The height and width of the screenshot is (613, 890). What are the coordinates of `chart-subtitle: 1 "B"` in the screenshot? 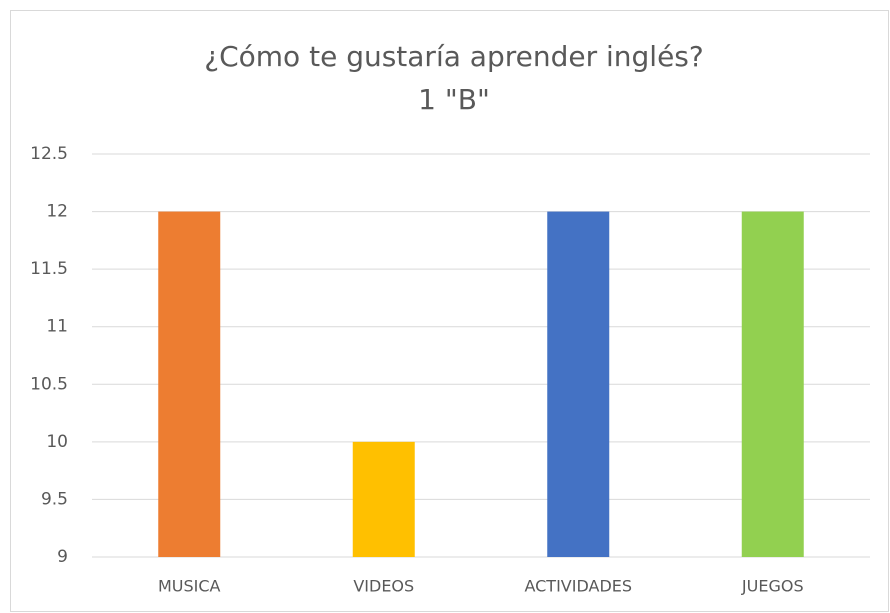 It's located at (454, 99).